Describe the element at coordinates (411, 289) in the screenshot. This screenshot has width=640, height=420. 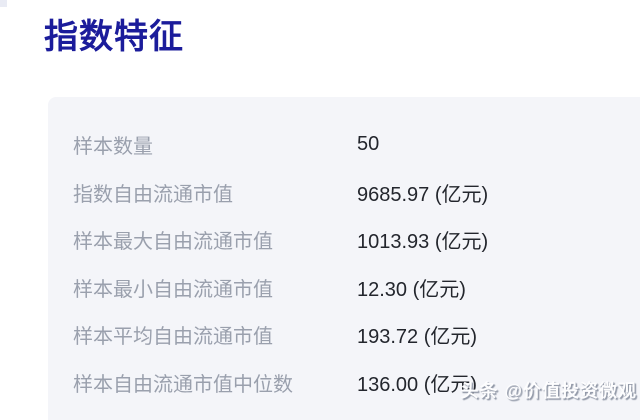
I see `row-value: 12.30 (亿元)` at that location.